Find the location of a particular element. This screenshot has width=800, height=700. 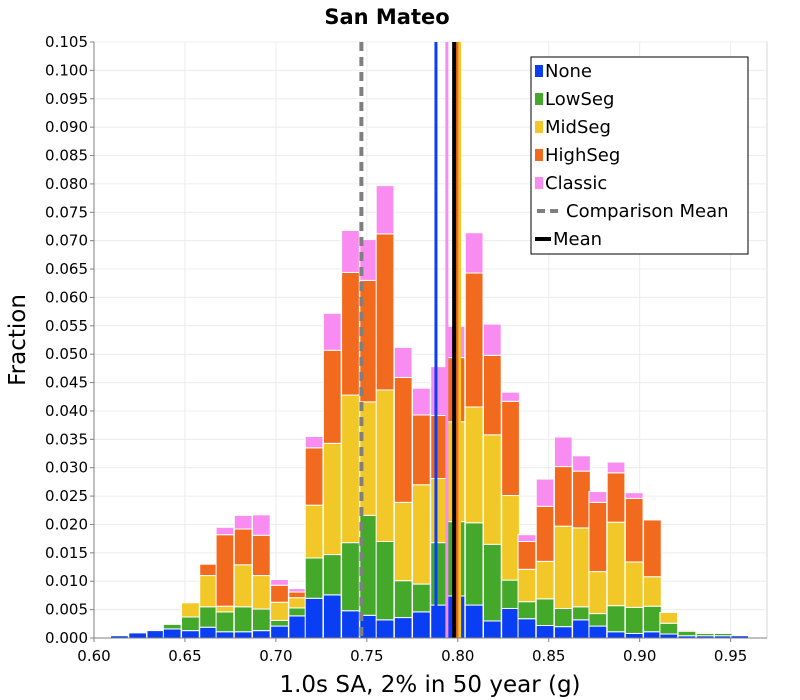

x-axis-label: 1.0s SA, 2% in 50 year (g) is located at coordinates (429, 685).